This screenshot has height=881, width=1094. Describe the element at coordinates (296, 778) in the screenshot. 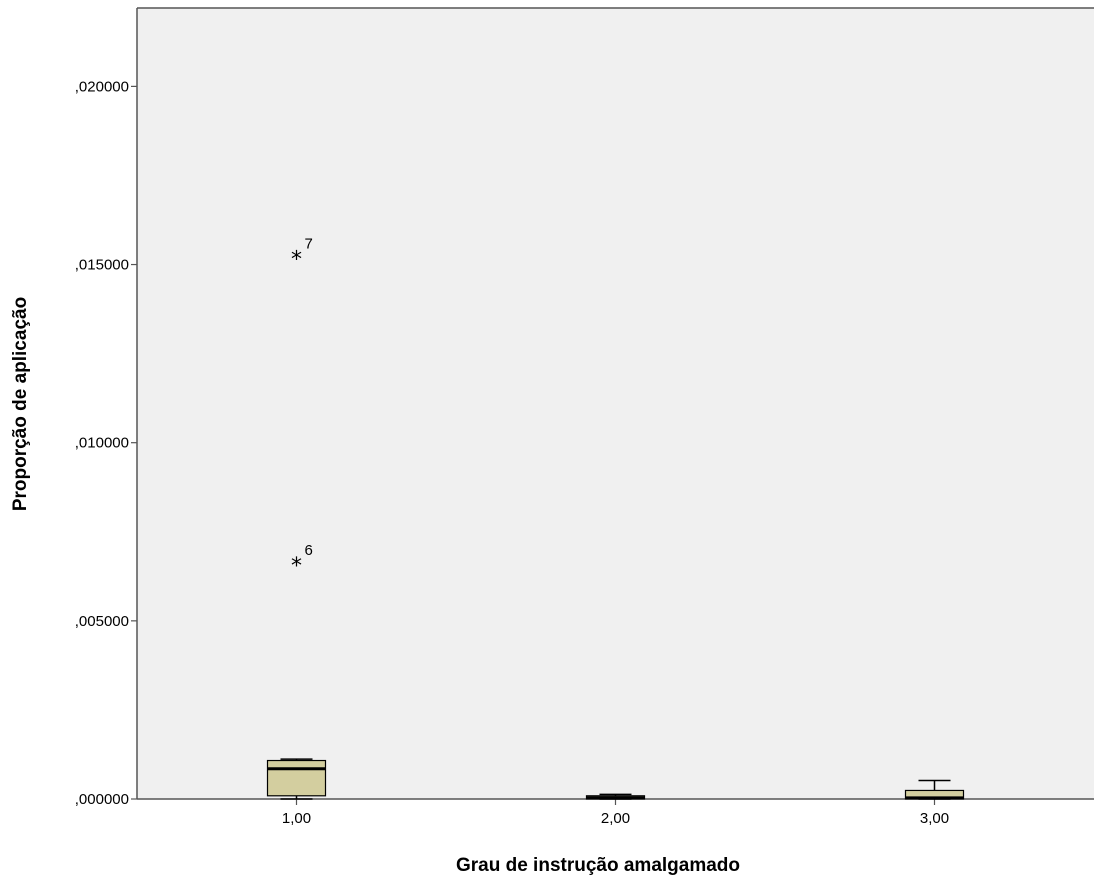

I see `box-iqr` at that location.